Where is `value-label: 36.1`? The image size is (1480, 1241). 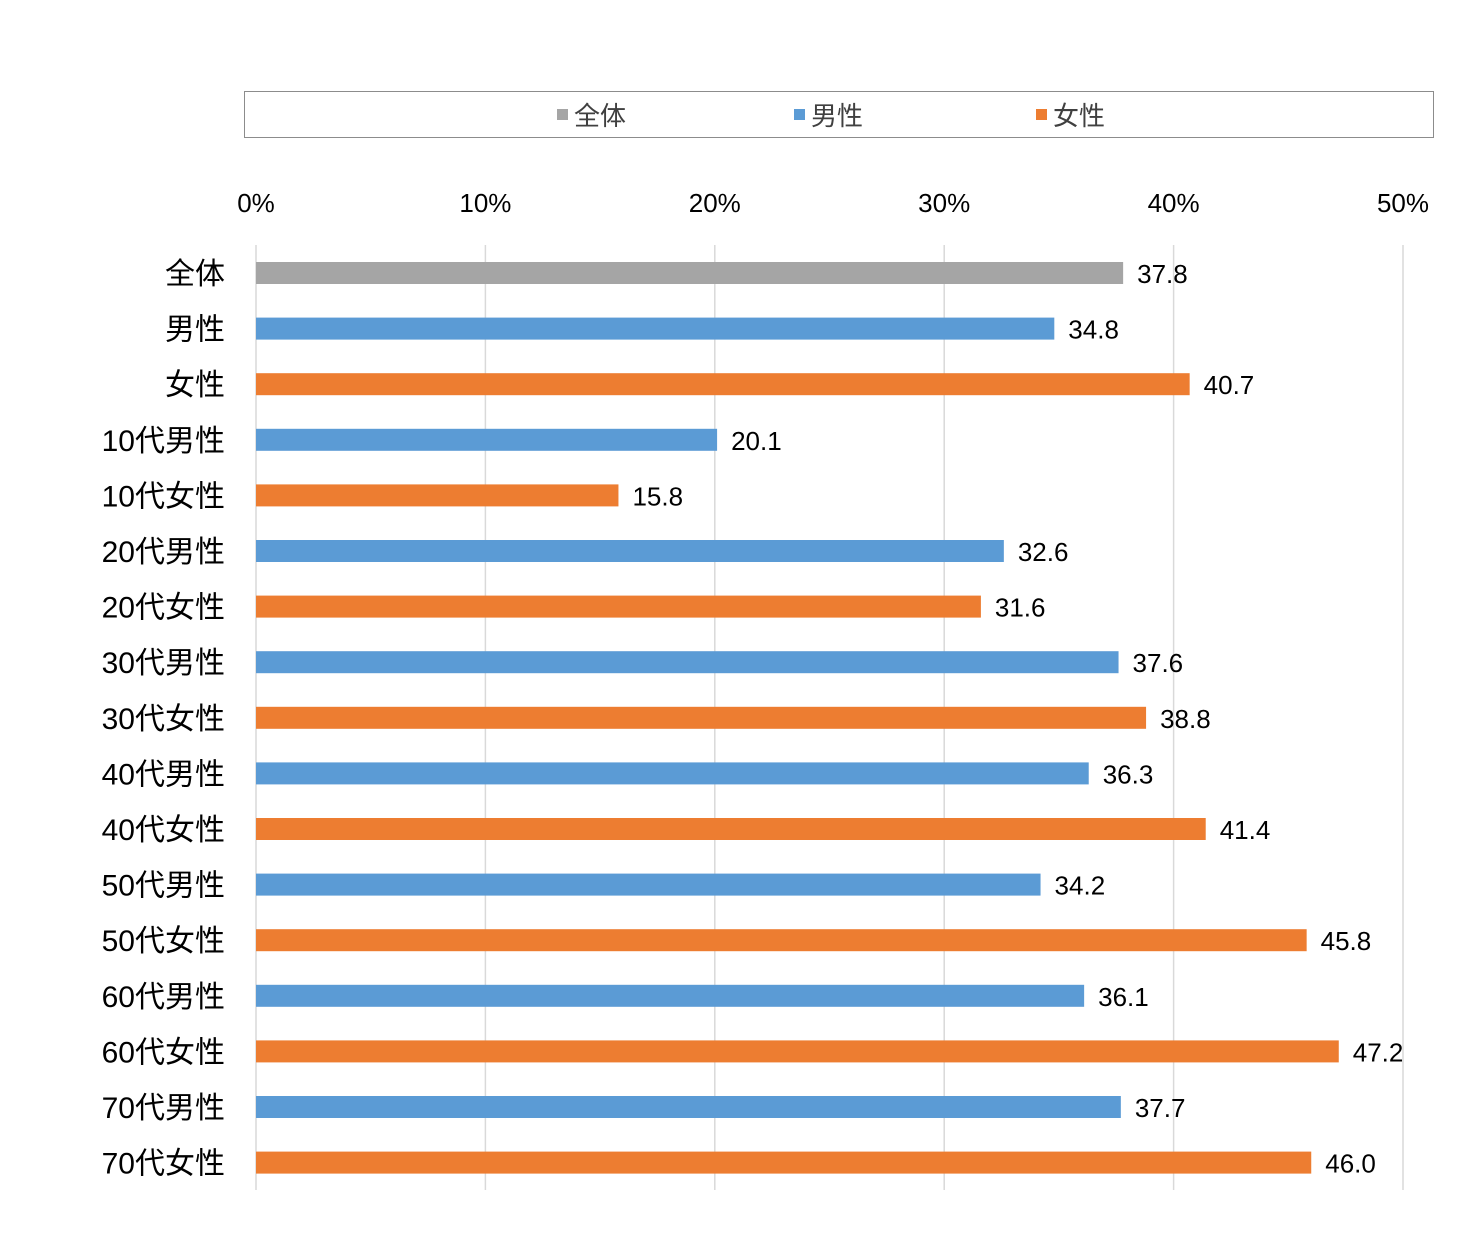
value-label: 36.1 is located at coordinates (1123, 997).